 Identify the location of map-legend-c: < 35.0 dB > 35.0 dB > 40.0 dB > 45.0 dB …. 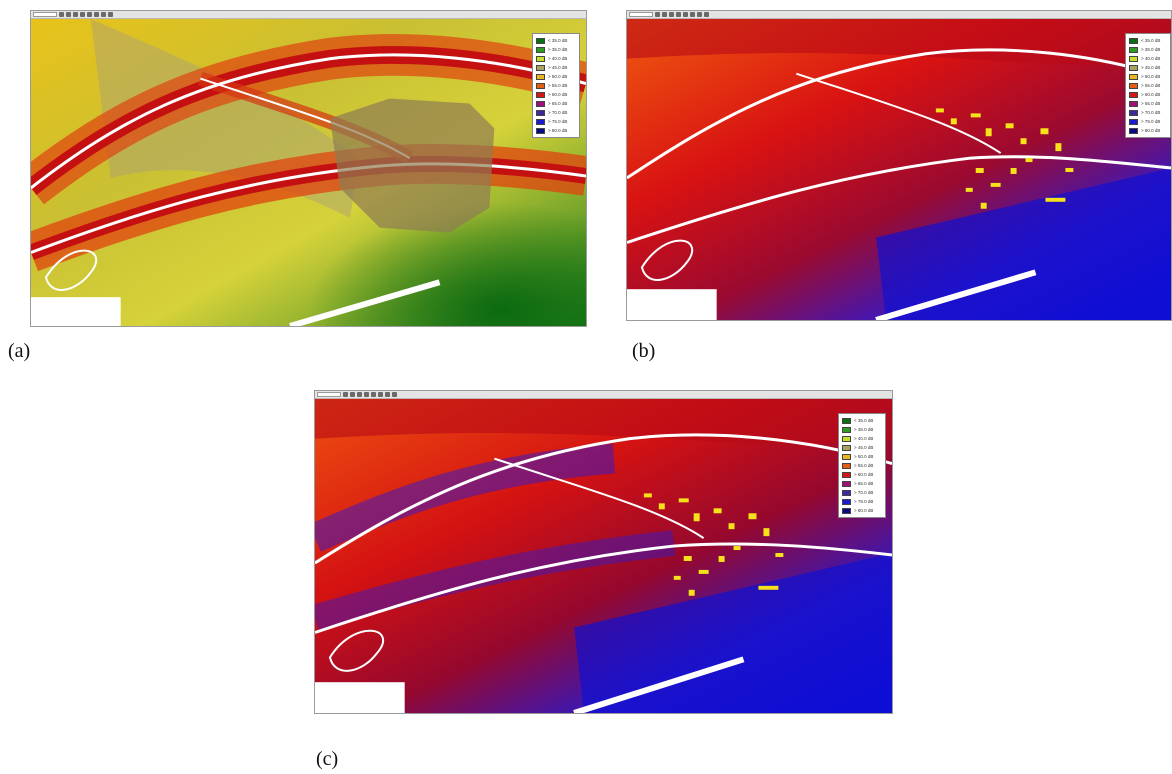
(862, 465).